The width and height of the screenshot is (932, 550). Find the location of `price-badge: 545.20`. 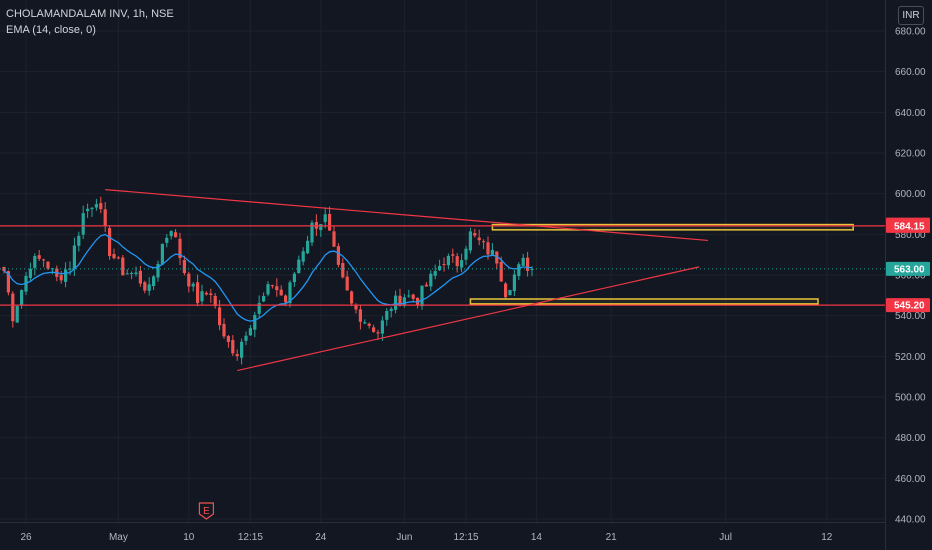

price-badge: 545.20 is located at coordinates (908, 305).